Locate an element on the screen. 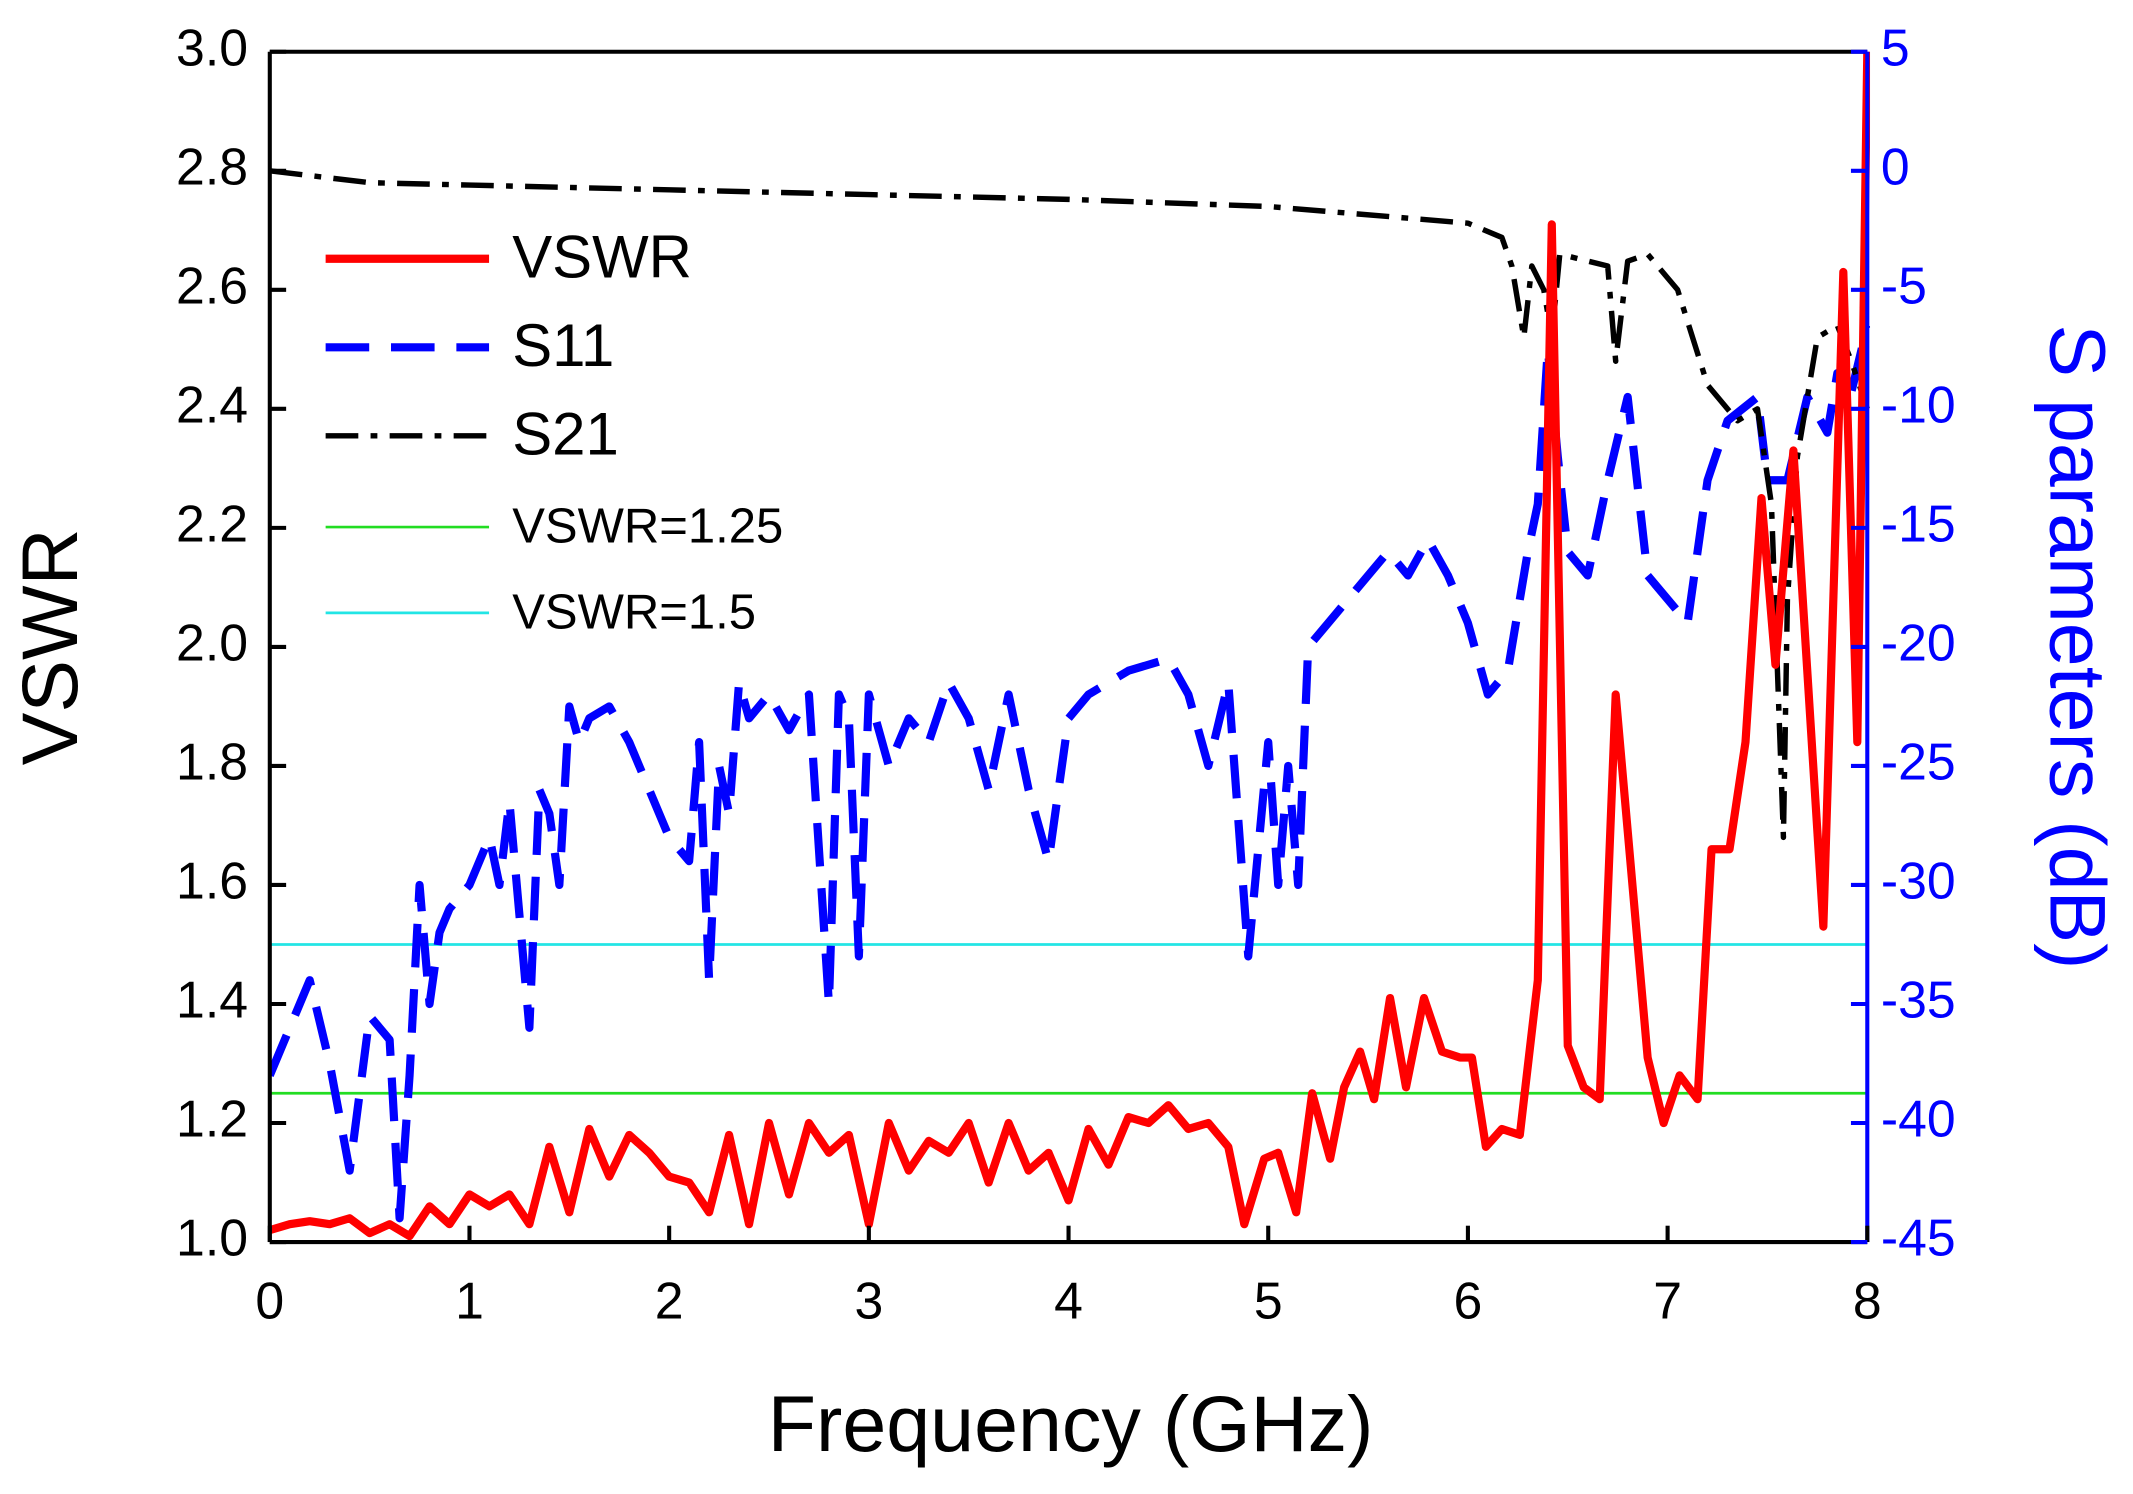 The height and width of the screenshot is (1494, 2133). y-tick-label: 1.6 is located at coordinates (212, 881).